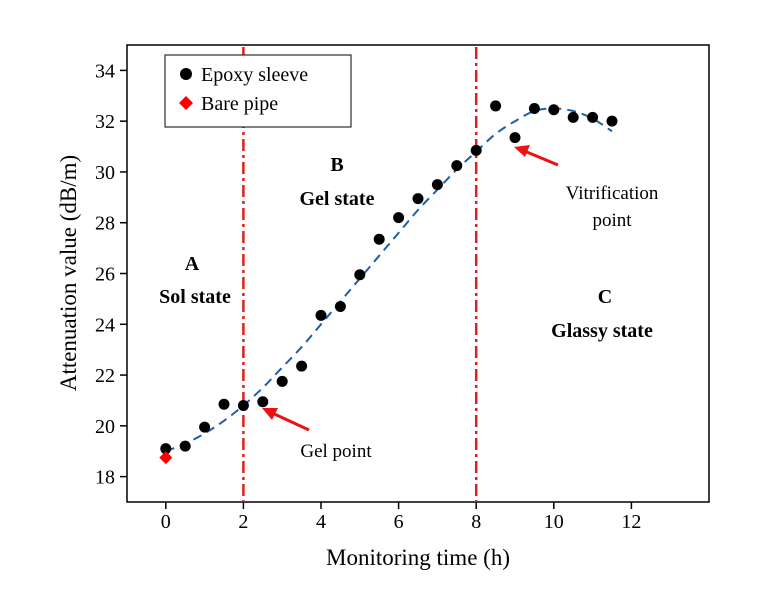  What do you see at coordinates (612, 220) in the screenshot?
I see `vitrification-label-line2: point` at bounding box center [612, 220].